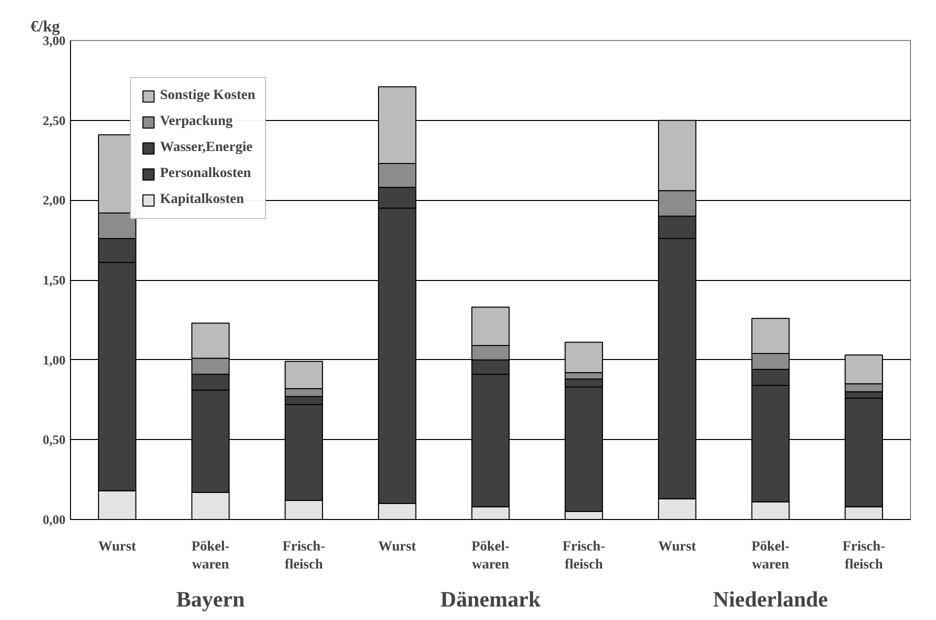 Image resolution: width=936 pixels, height=620 pixels. What do you see at coordinates (54, 280) in the screenshot?
I see `y-tick-label: 1,50` at bounding box center [54, 280].